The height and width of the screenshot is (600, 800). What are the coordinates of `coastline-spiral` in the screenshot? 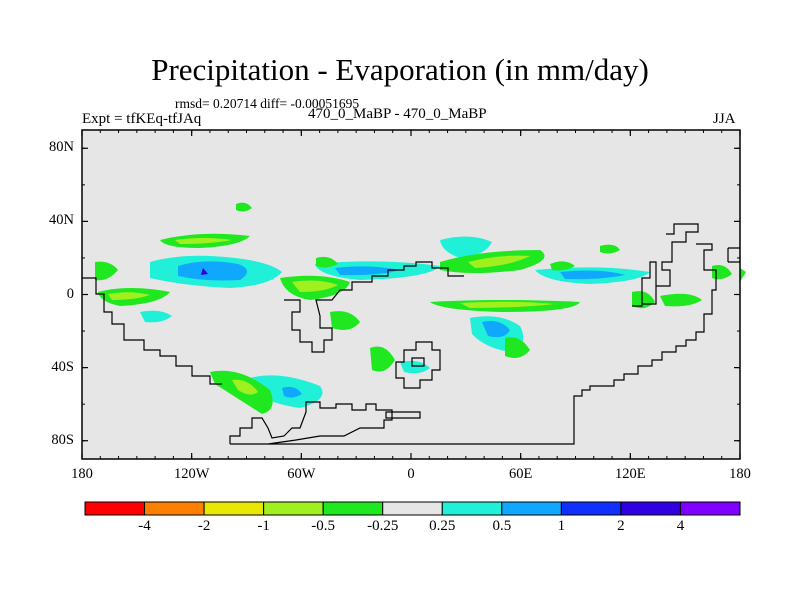 It's located at (418, 365).